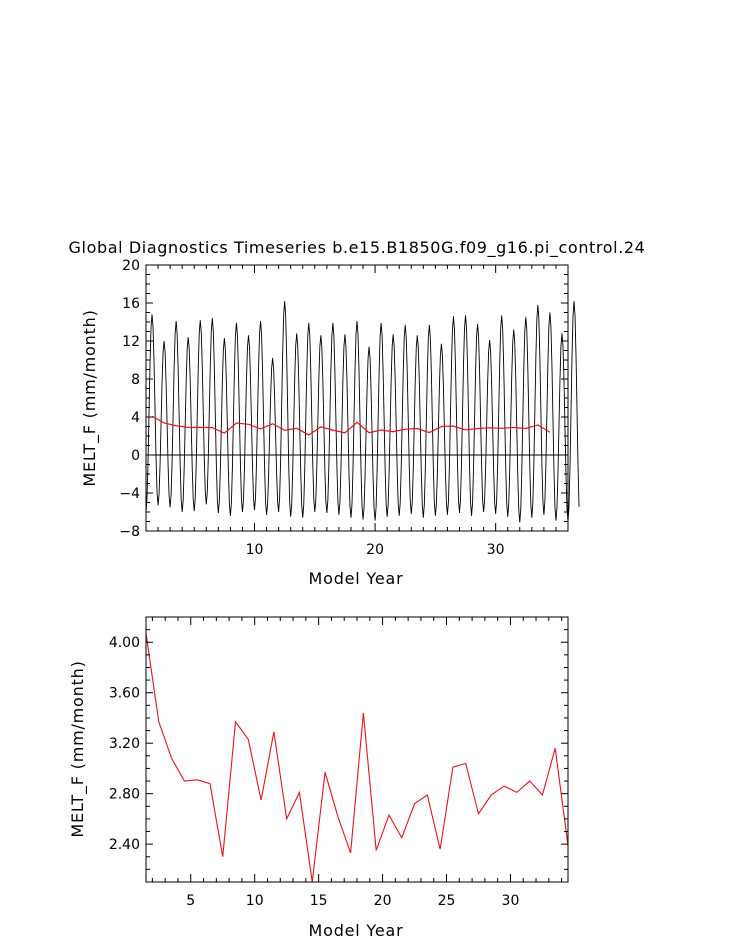 The height and width of the screenshot is (945, 733). I want to click on top-x-axis-label: Model Year, so click(356, 578).